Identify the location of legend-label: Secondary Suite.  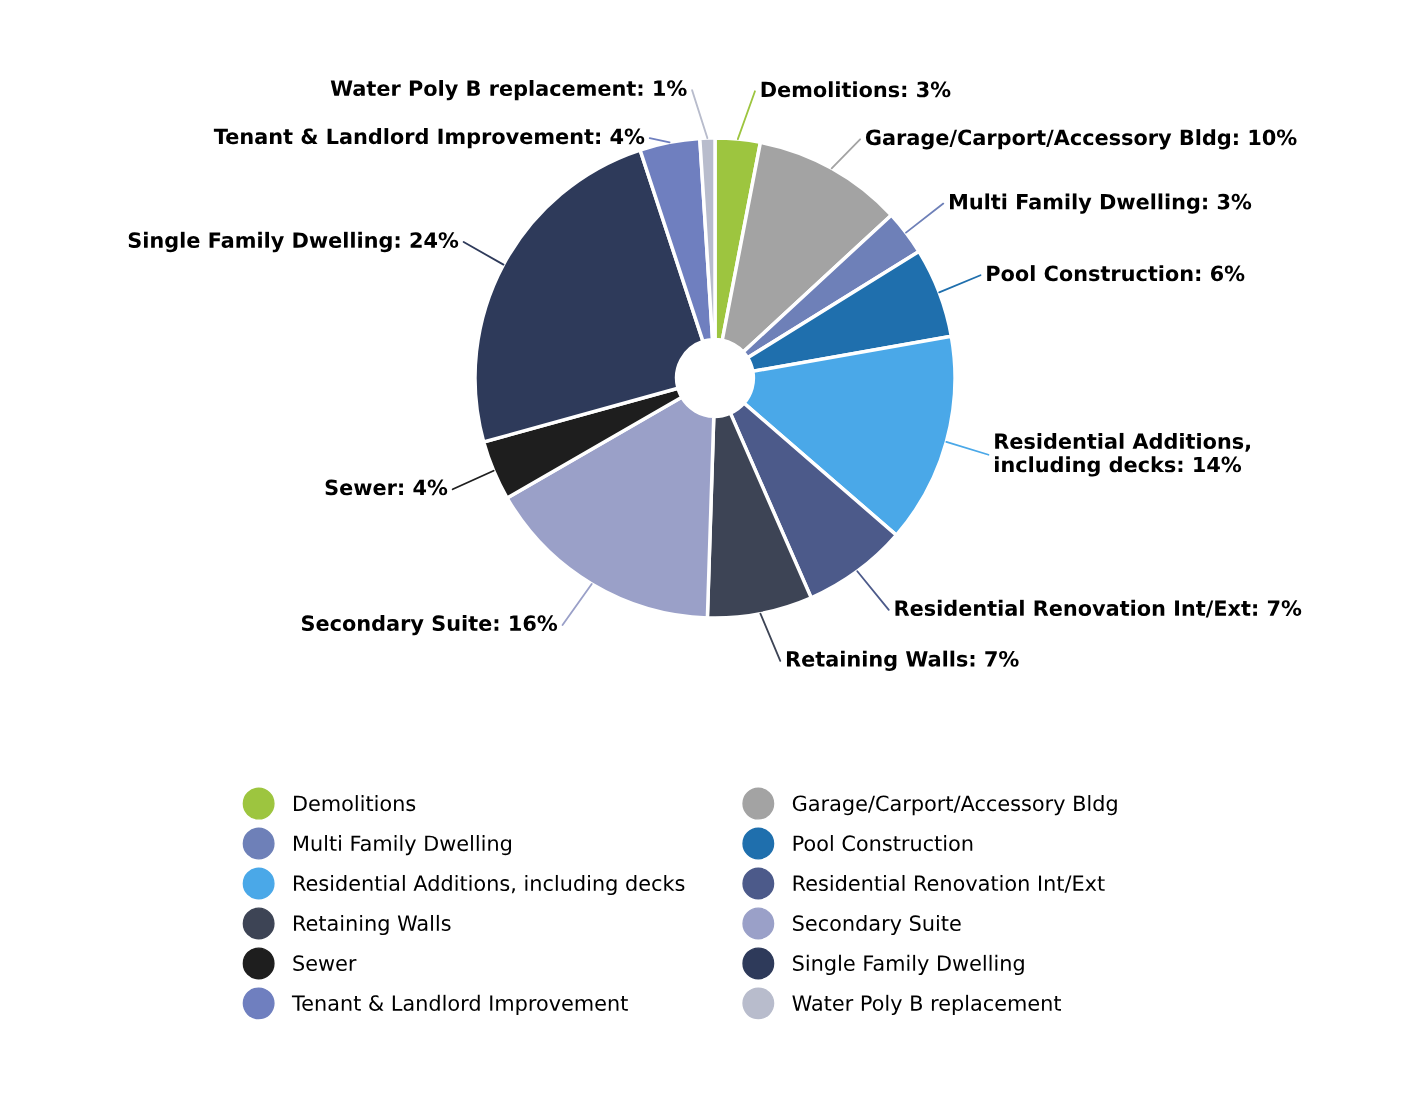
(877, 925).